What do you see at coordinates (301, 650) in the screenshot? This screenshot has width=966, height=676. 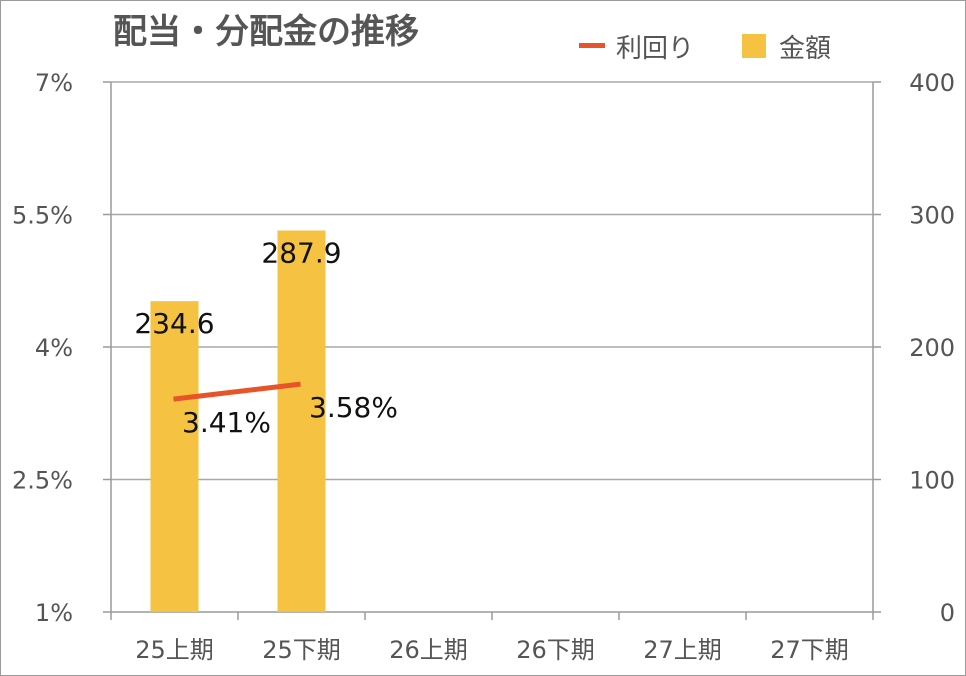 I see `x-tick-label: 25下期` at bounding box center [301, 650].